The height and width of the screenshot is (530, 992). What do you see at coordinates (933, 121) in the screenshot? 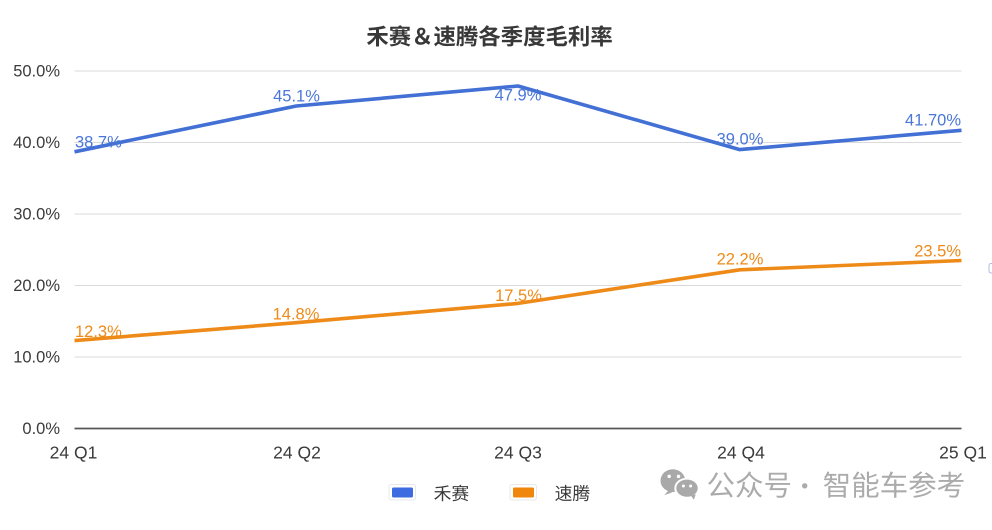
I see `svg-text: 41.70%` at bounding box center [933, 121].